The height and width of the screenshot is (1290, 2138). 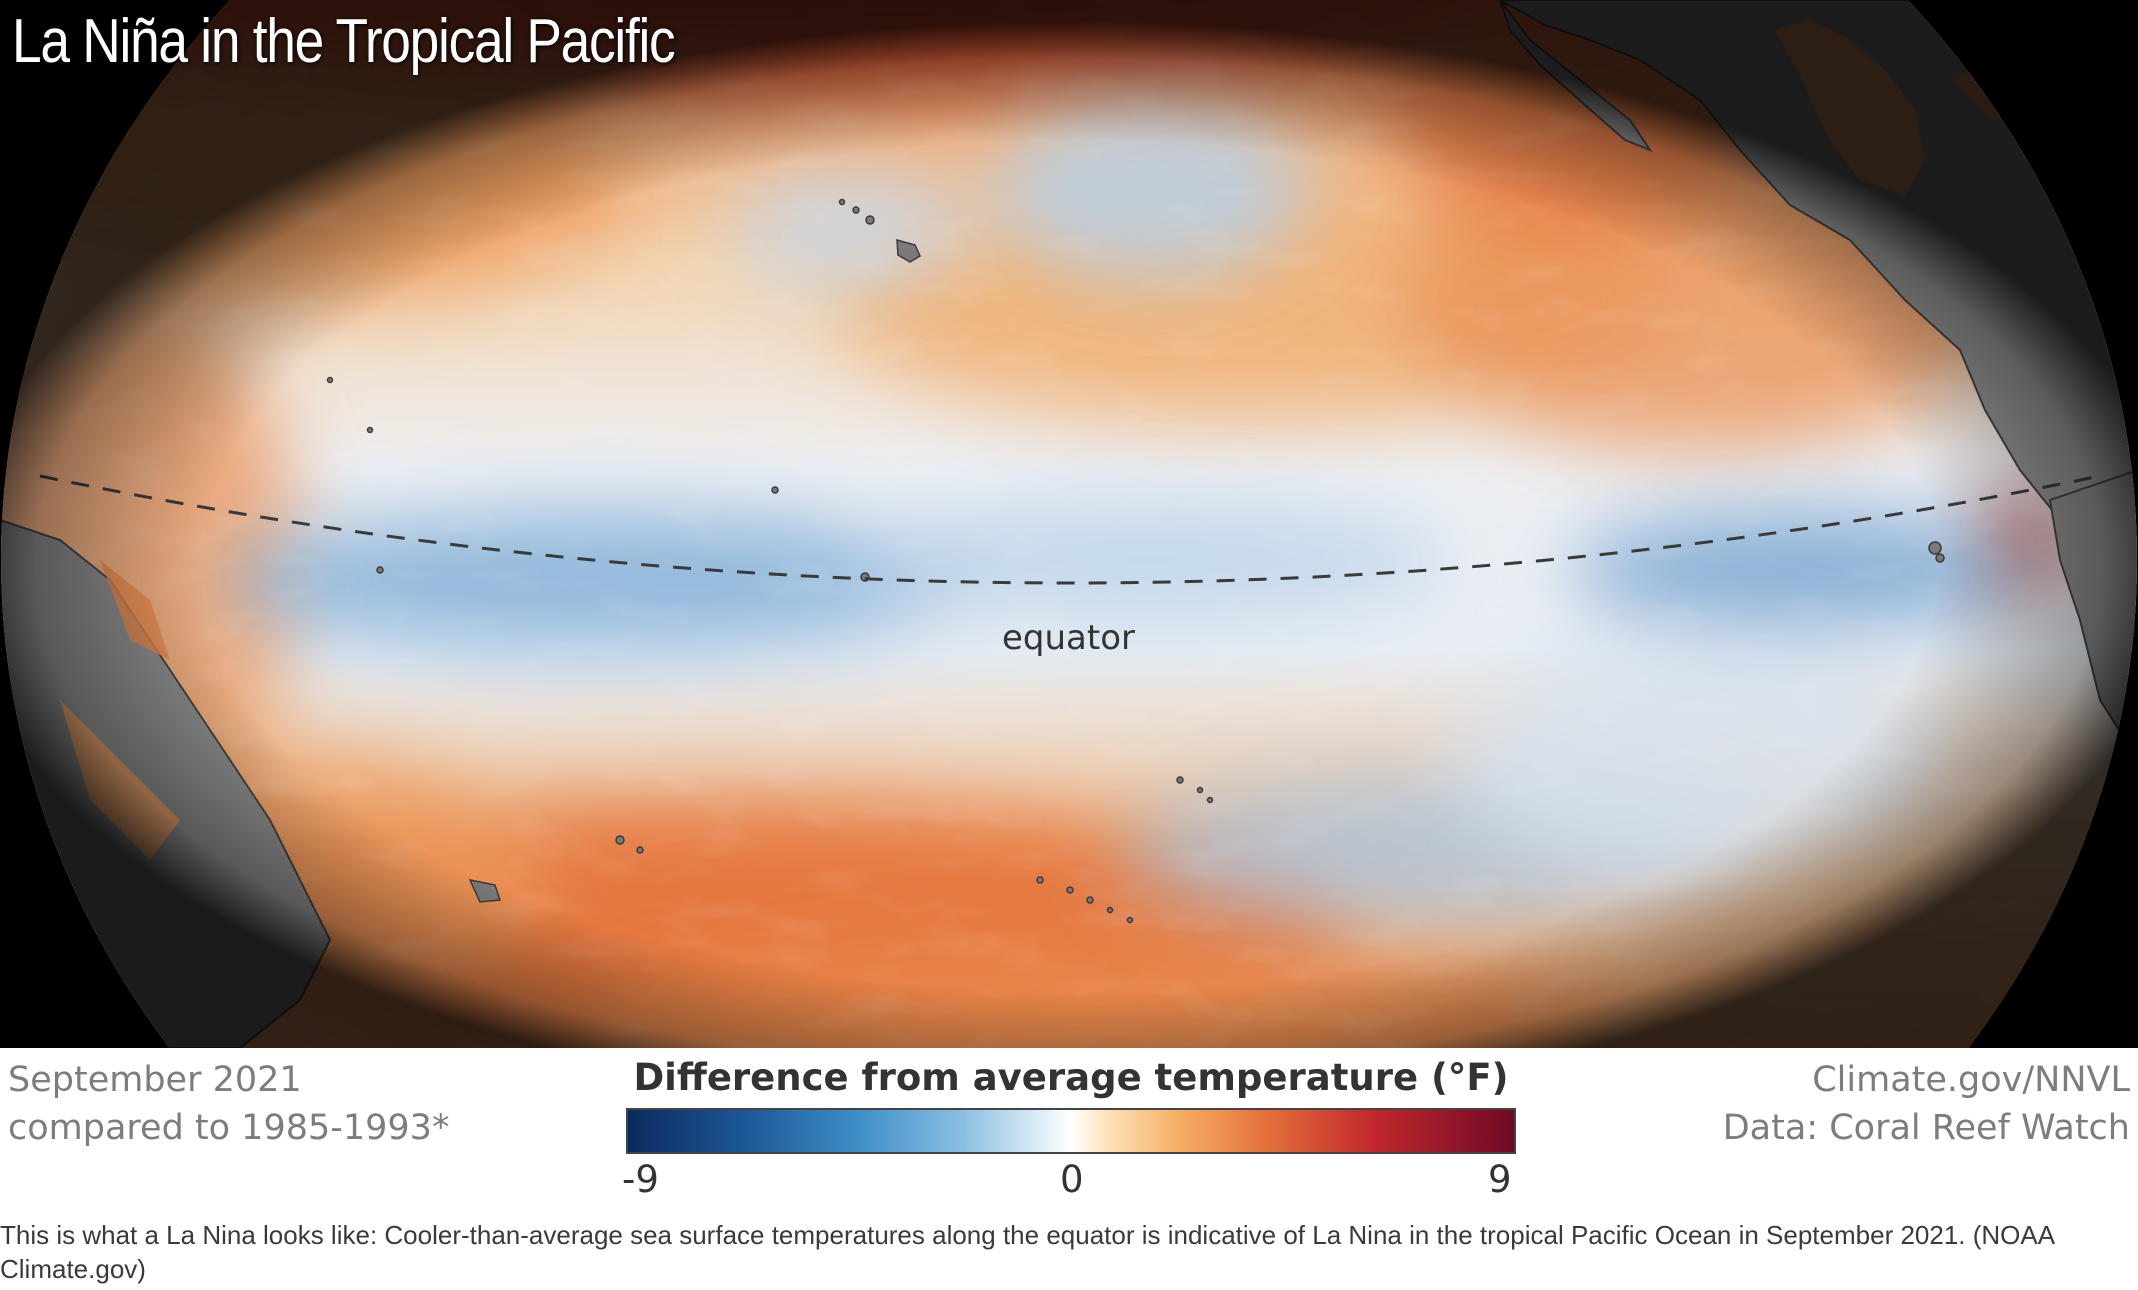 What do you see at coordinates (229, 1128) in the screenshot?
I see `baseline-label: compared to 1985-1993*` at bounding box center [229, 1128].